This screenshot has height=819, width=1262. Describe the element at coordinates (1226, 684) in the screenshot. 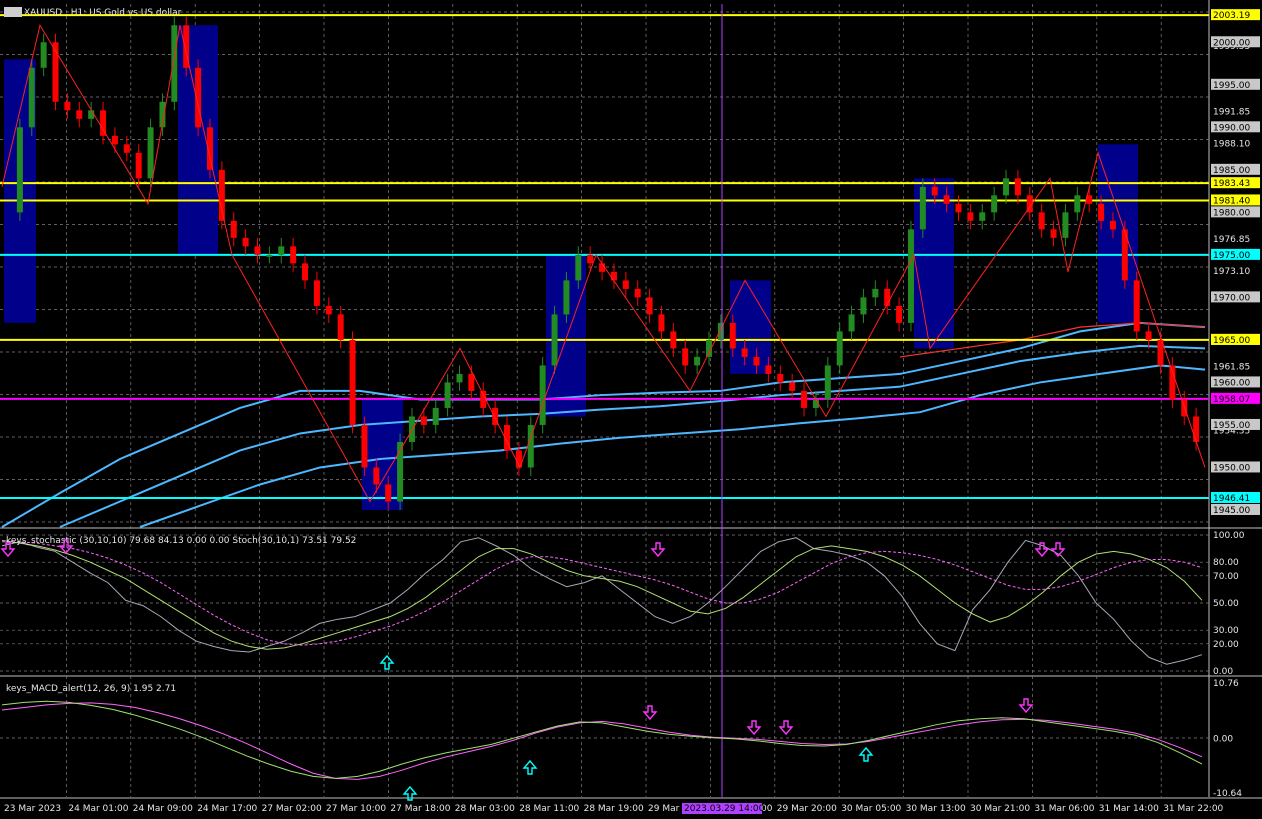

I see `macd-axis-label: 10.76` at that location.